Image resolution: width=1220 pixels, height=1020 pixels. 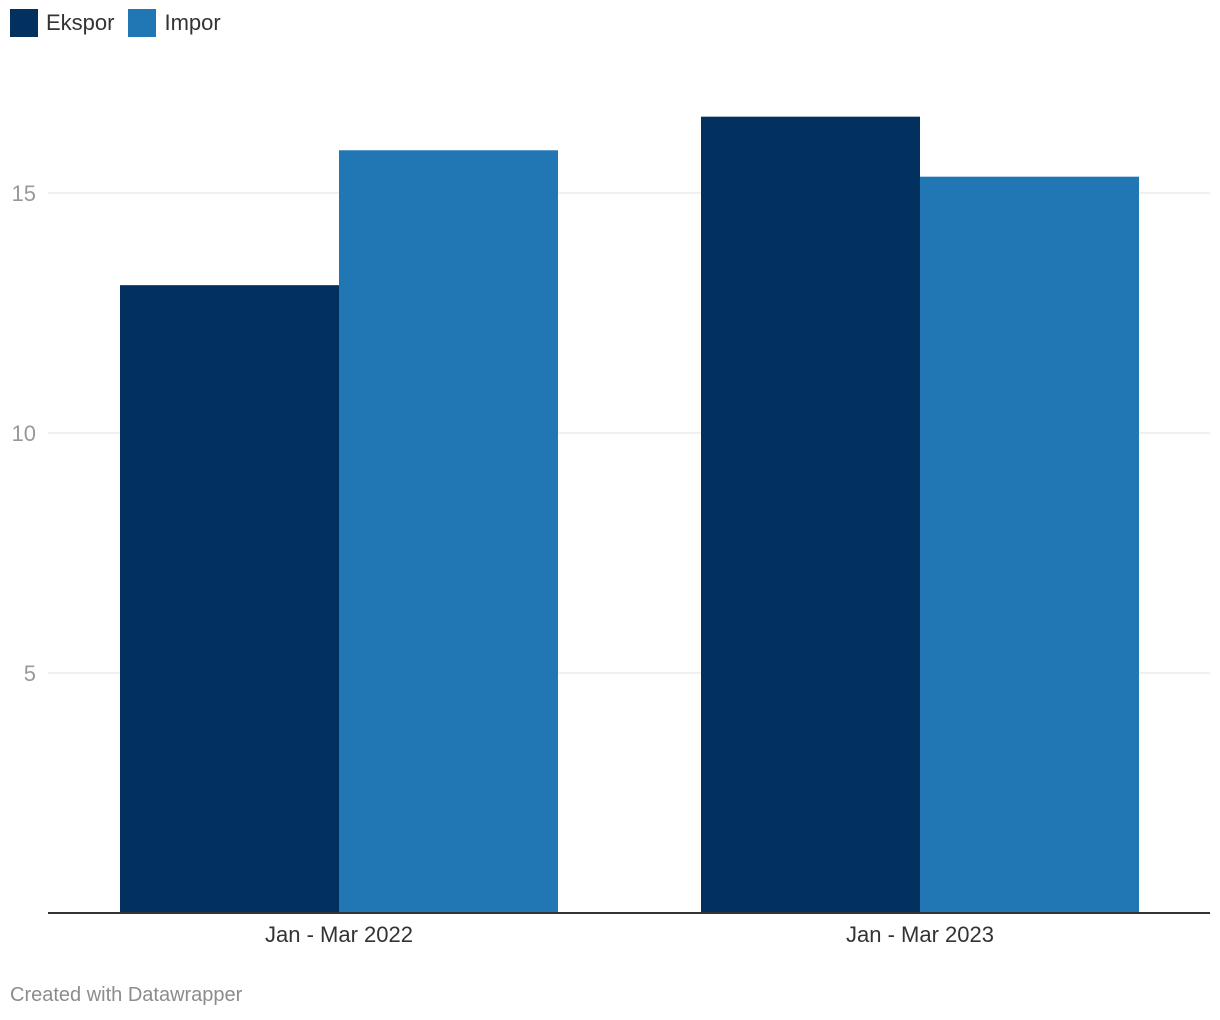 What do you see at coordinates (24, 433) in the screenshot?
I see `y-tick-label-10: 10` at bounding box center [24, 433].